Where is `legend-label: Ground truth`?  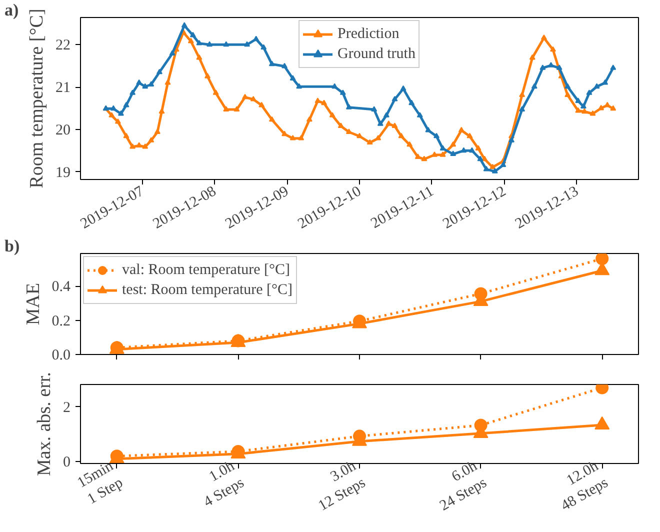 legend-label: Ground truth is located at coordinates (377, 54).